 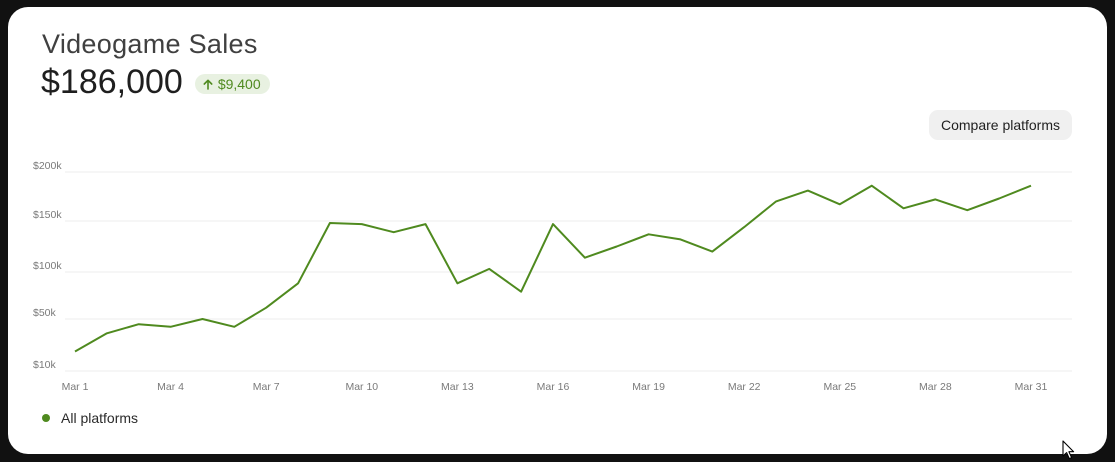 I want to click on legend-label-all-platforms: All platforms, so click(x=100, y=418).